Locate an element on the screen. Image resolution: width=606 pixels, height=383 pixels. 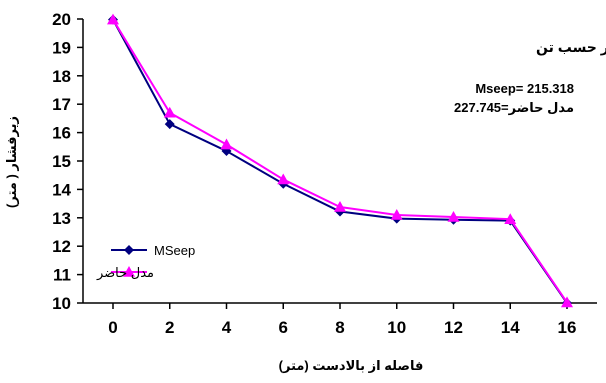
y-axis-title: زيرفشار ( متر) is located at coordinates (11, 162).